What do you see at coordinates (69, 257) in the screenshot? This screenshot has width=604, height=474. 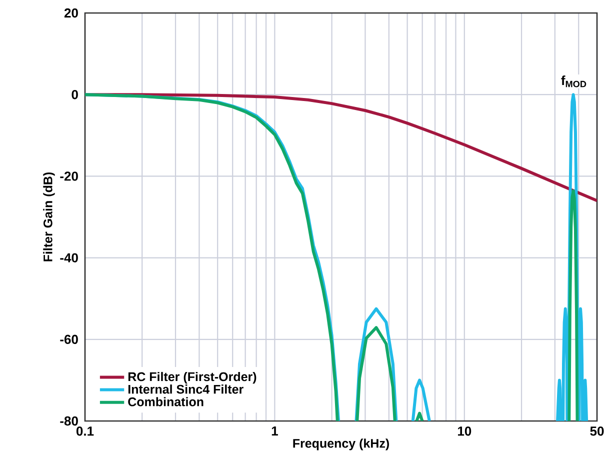 I see `y-tick-label: -40` at bounding box center [69, 257].